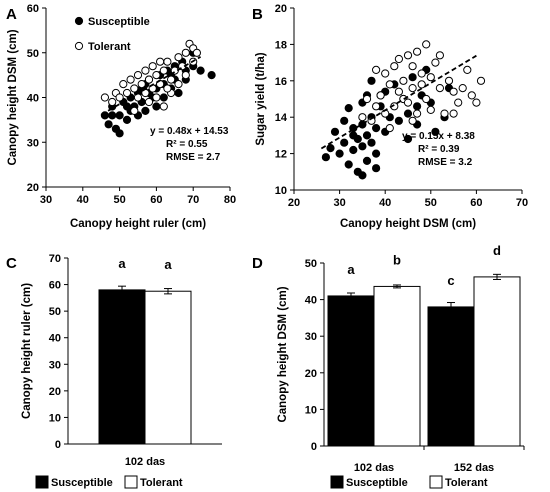 This screenshot has width=550, height=492. What do you see at coordinates (497, 250) in the screenshot?
I see `significance-letter-d: d` at bounding box center [497, 250].